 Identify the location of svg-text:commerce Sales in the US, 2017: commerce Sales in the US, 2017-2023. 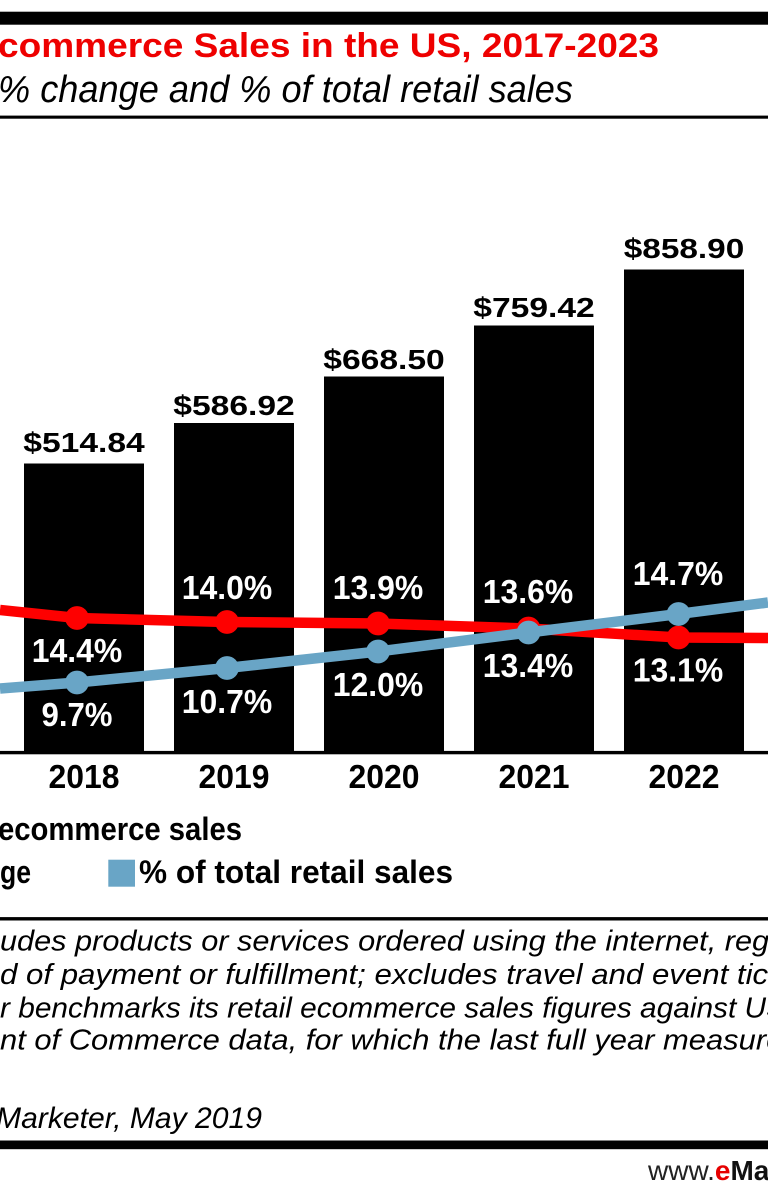
(329, 46).